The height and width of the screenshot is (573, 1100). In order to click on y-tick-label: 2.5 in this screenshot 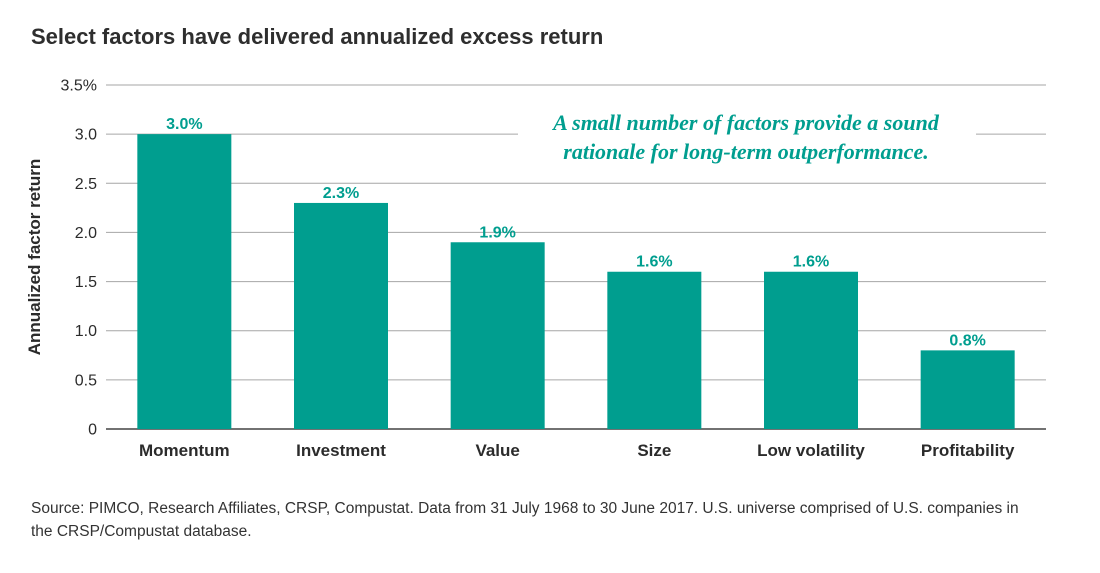, I will do `click(86, 184)`.